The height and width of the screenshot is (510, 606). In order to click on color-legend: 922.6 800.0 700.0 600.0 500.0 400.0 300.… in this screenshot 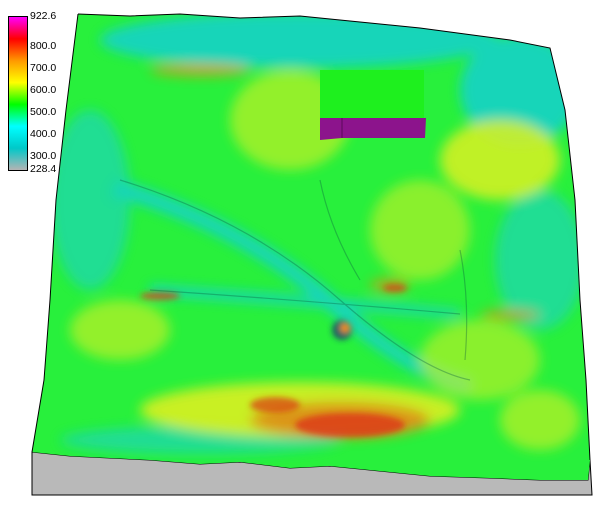, I will do `click(38, 93)`.